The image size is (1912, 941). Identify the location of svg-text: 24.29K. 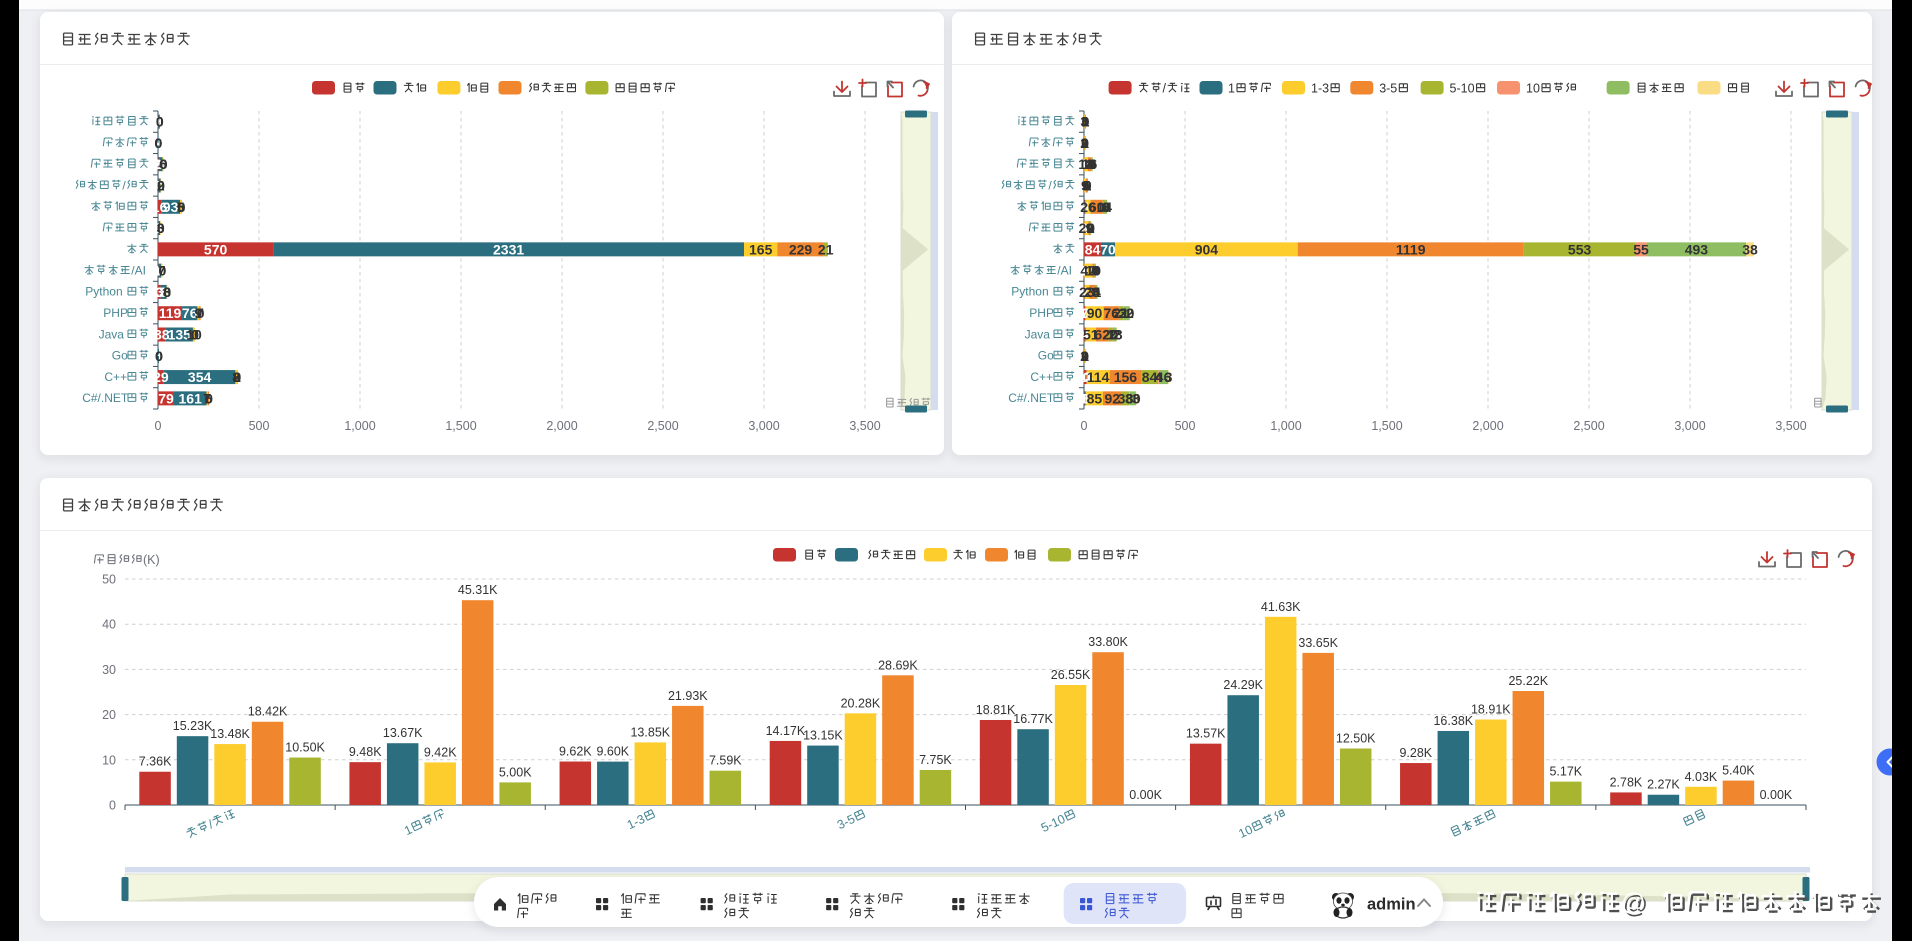
(1243, 685).